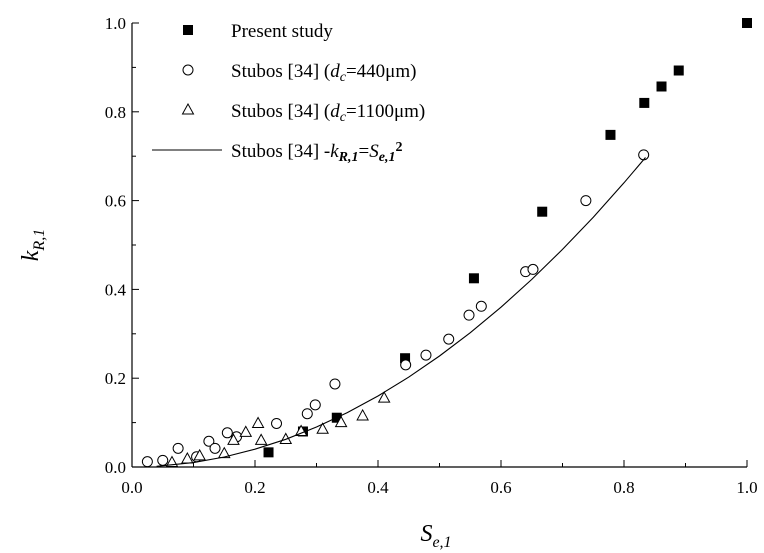 This screenshot has height=553, width=764. I want to click on legend-circle-swatch, so click(188, 70).